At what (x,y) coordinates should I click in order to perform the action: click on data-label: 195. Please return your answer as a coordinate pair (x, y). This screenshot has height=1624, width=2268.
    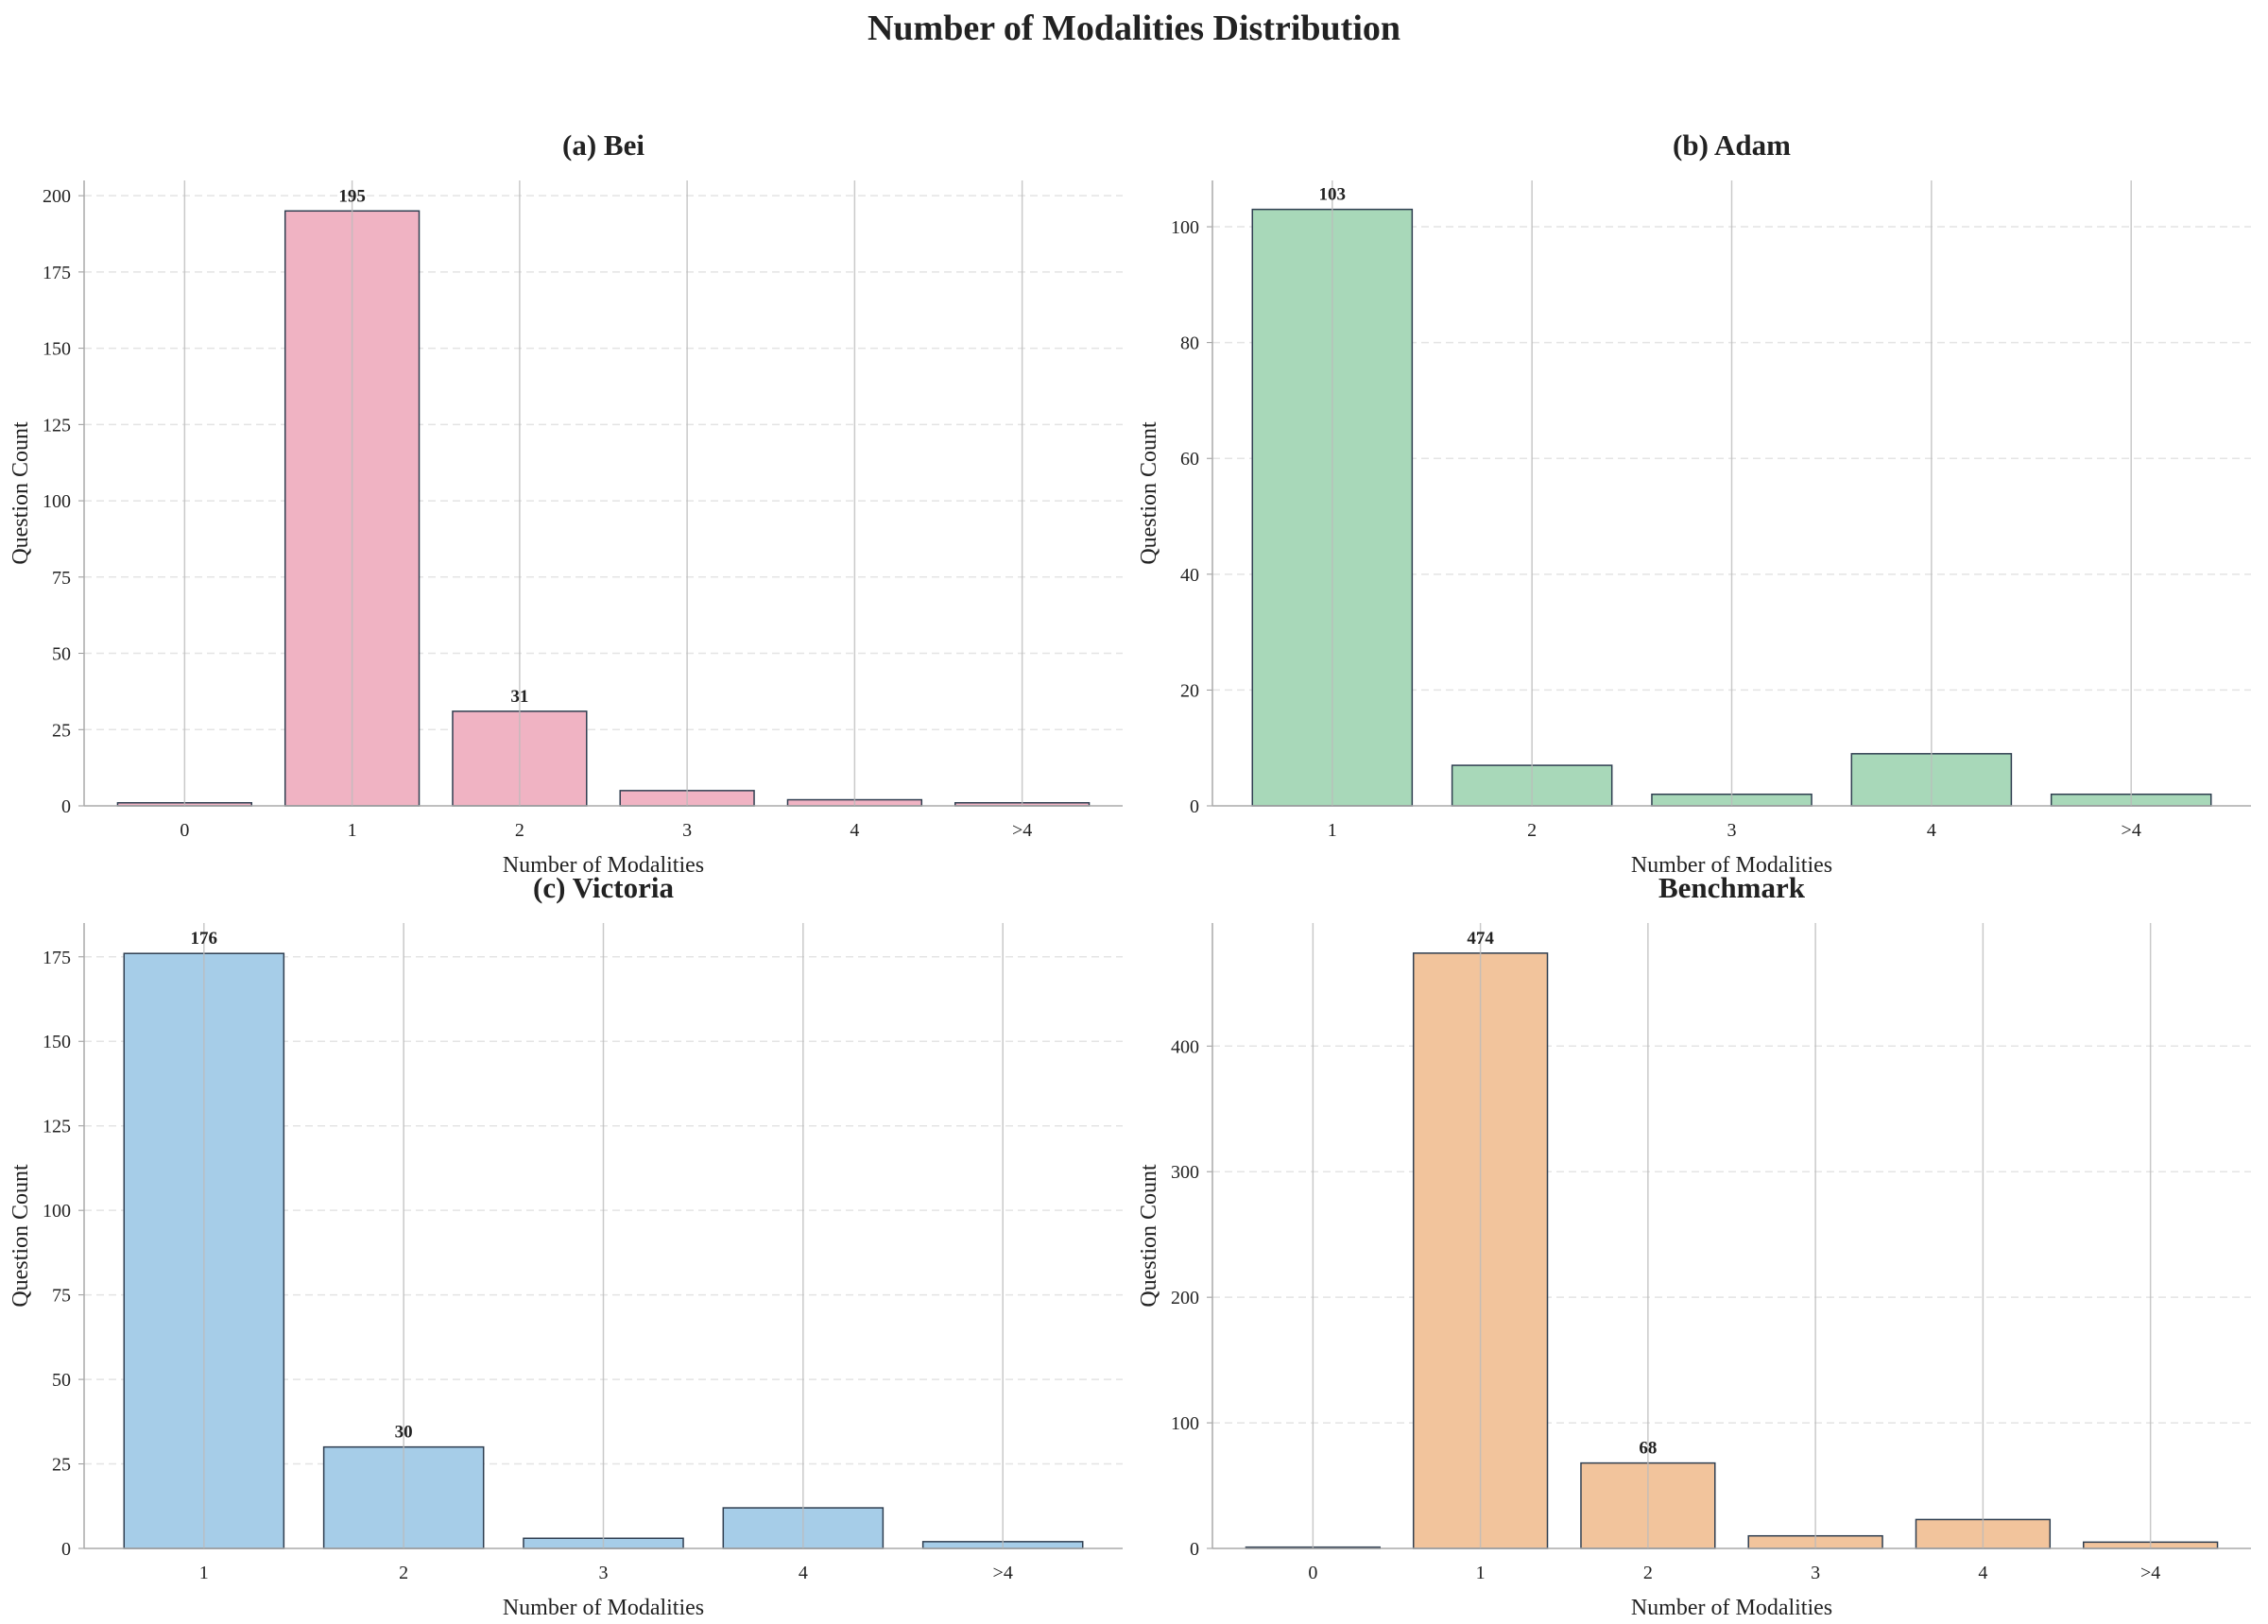
    Looking at the image, I should click on (352, 196).